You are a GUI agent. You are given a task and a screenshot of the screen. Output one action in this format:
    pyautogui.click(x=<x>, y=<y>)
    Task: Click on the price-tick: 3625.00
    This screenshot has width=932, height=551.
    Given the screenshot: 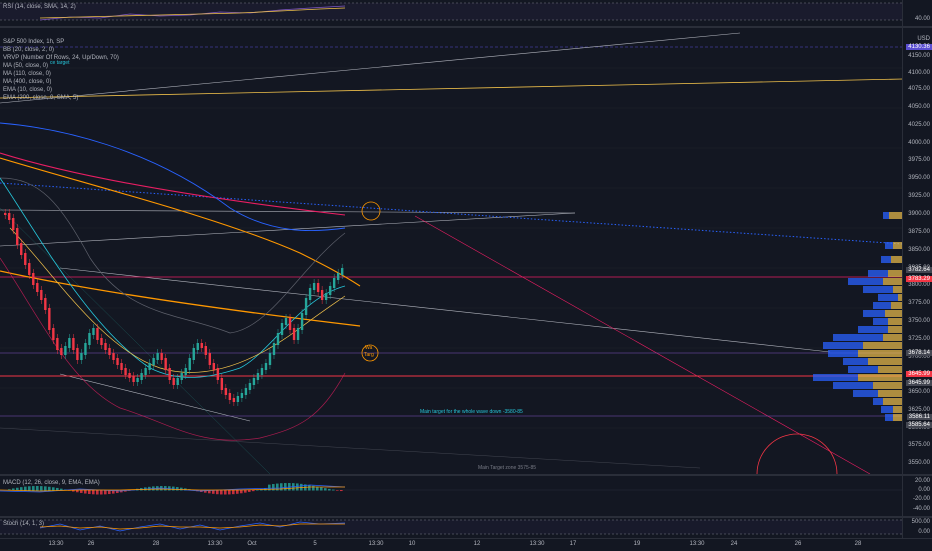 What is the action you would take?
    pyautogui.click(x=919, y=410)
    